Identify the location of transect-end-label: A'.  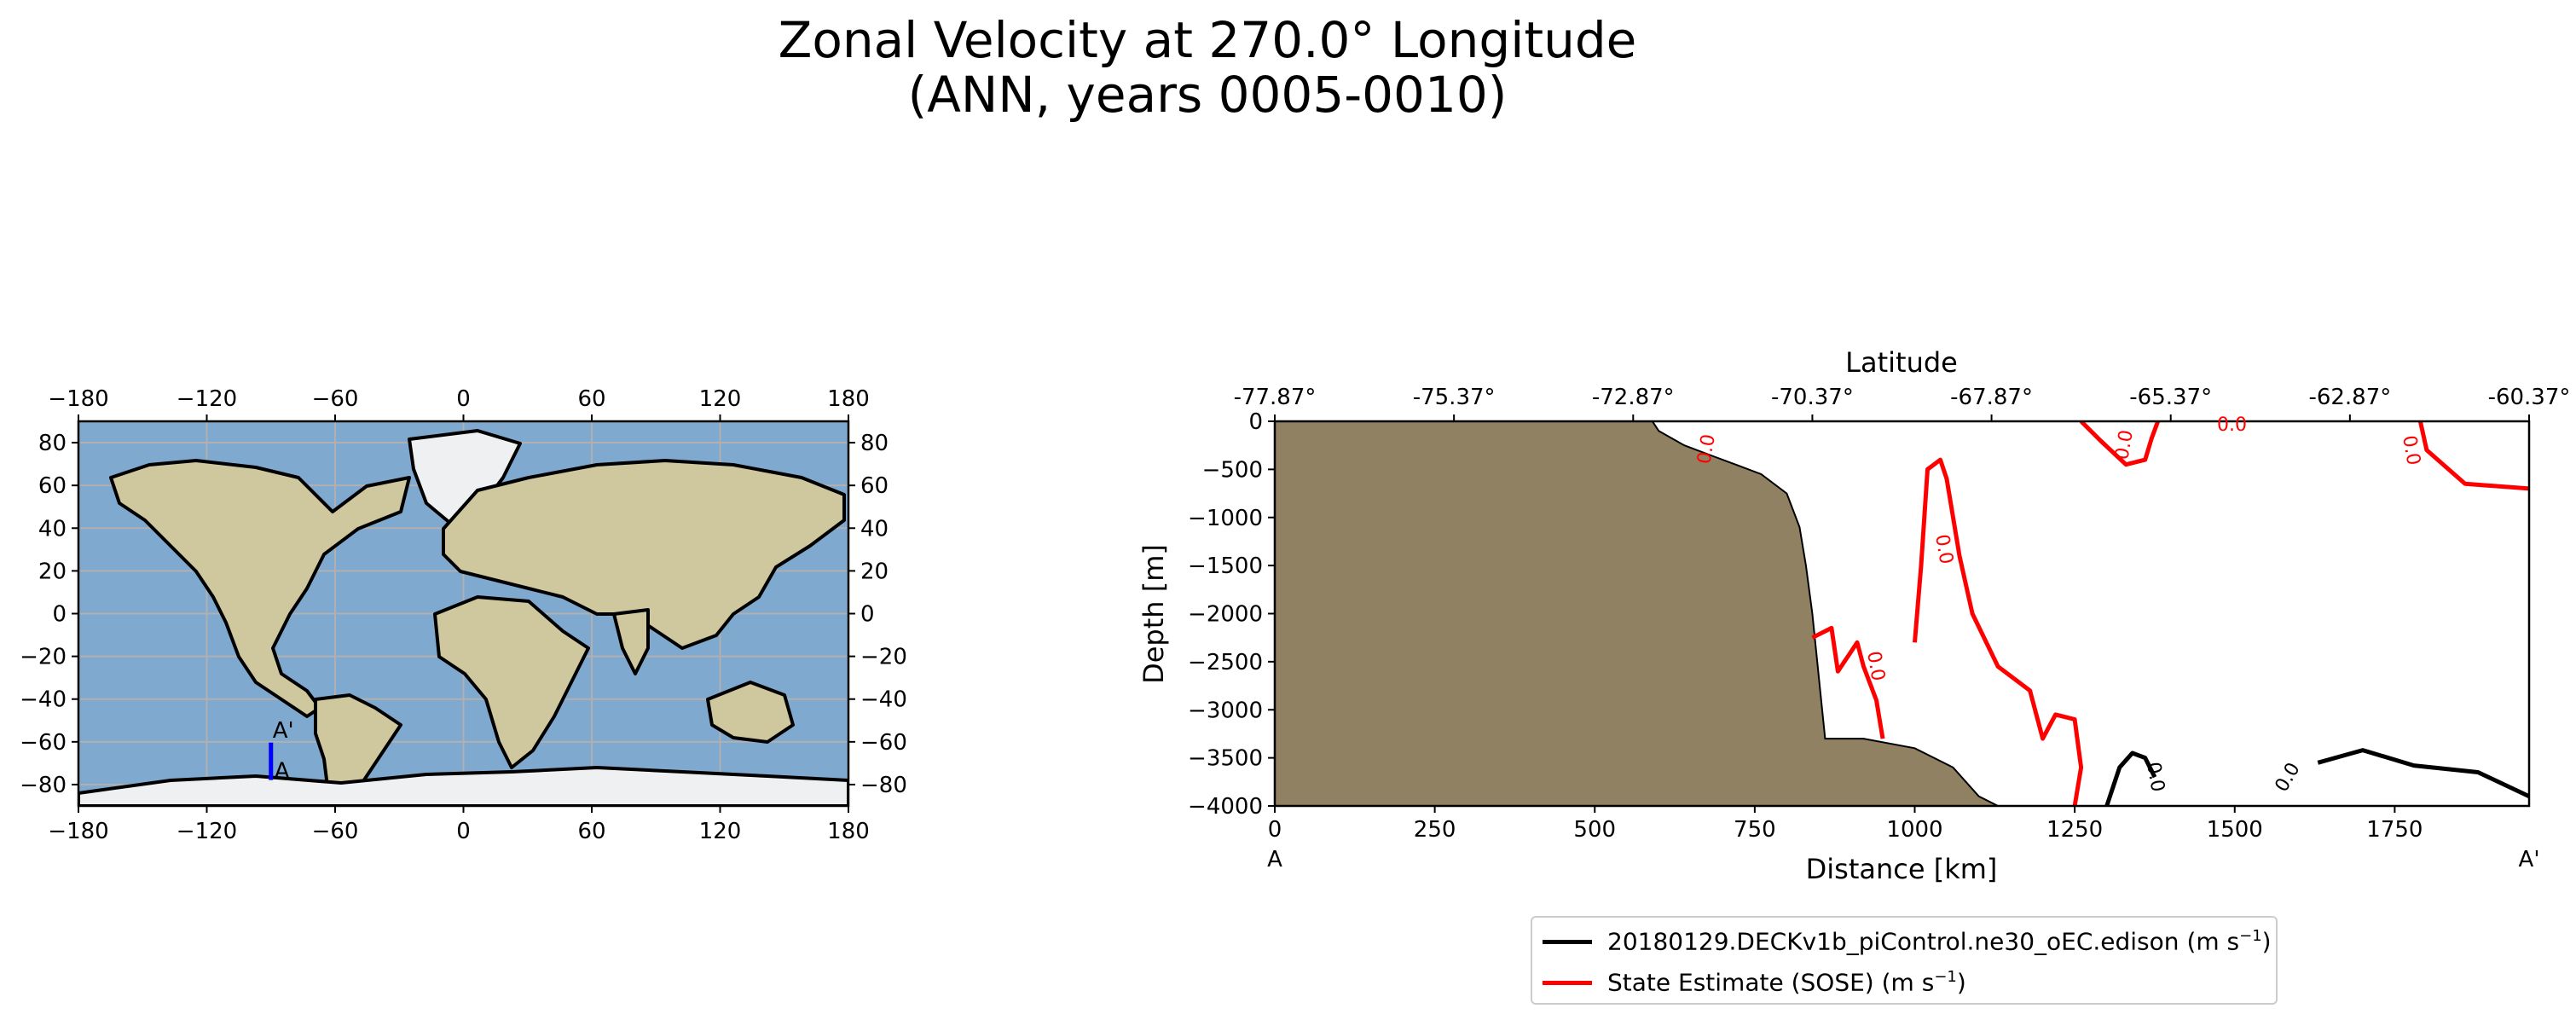
(283, 731).